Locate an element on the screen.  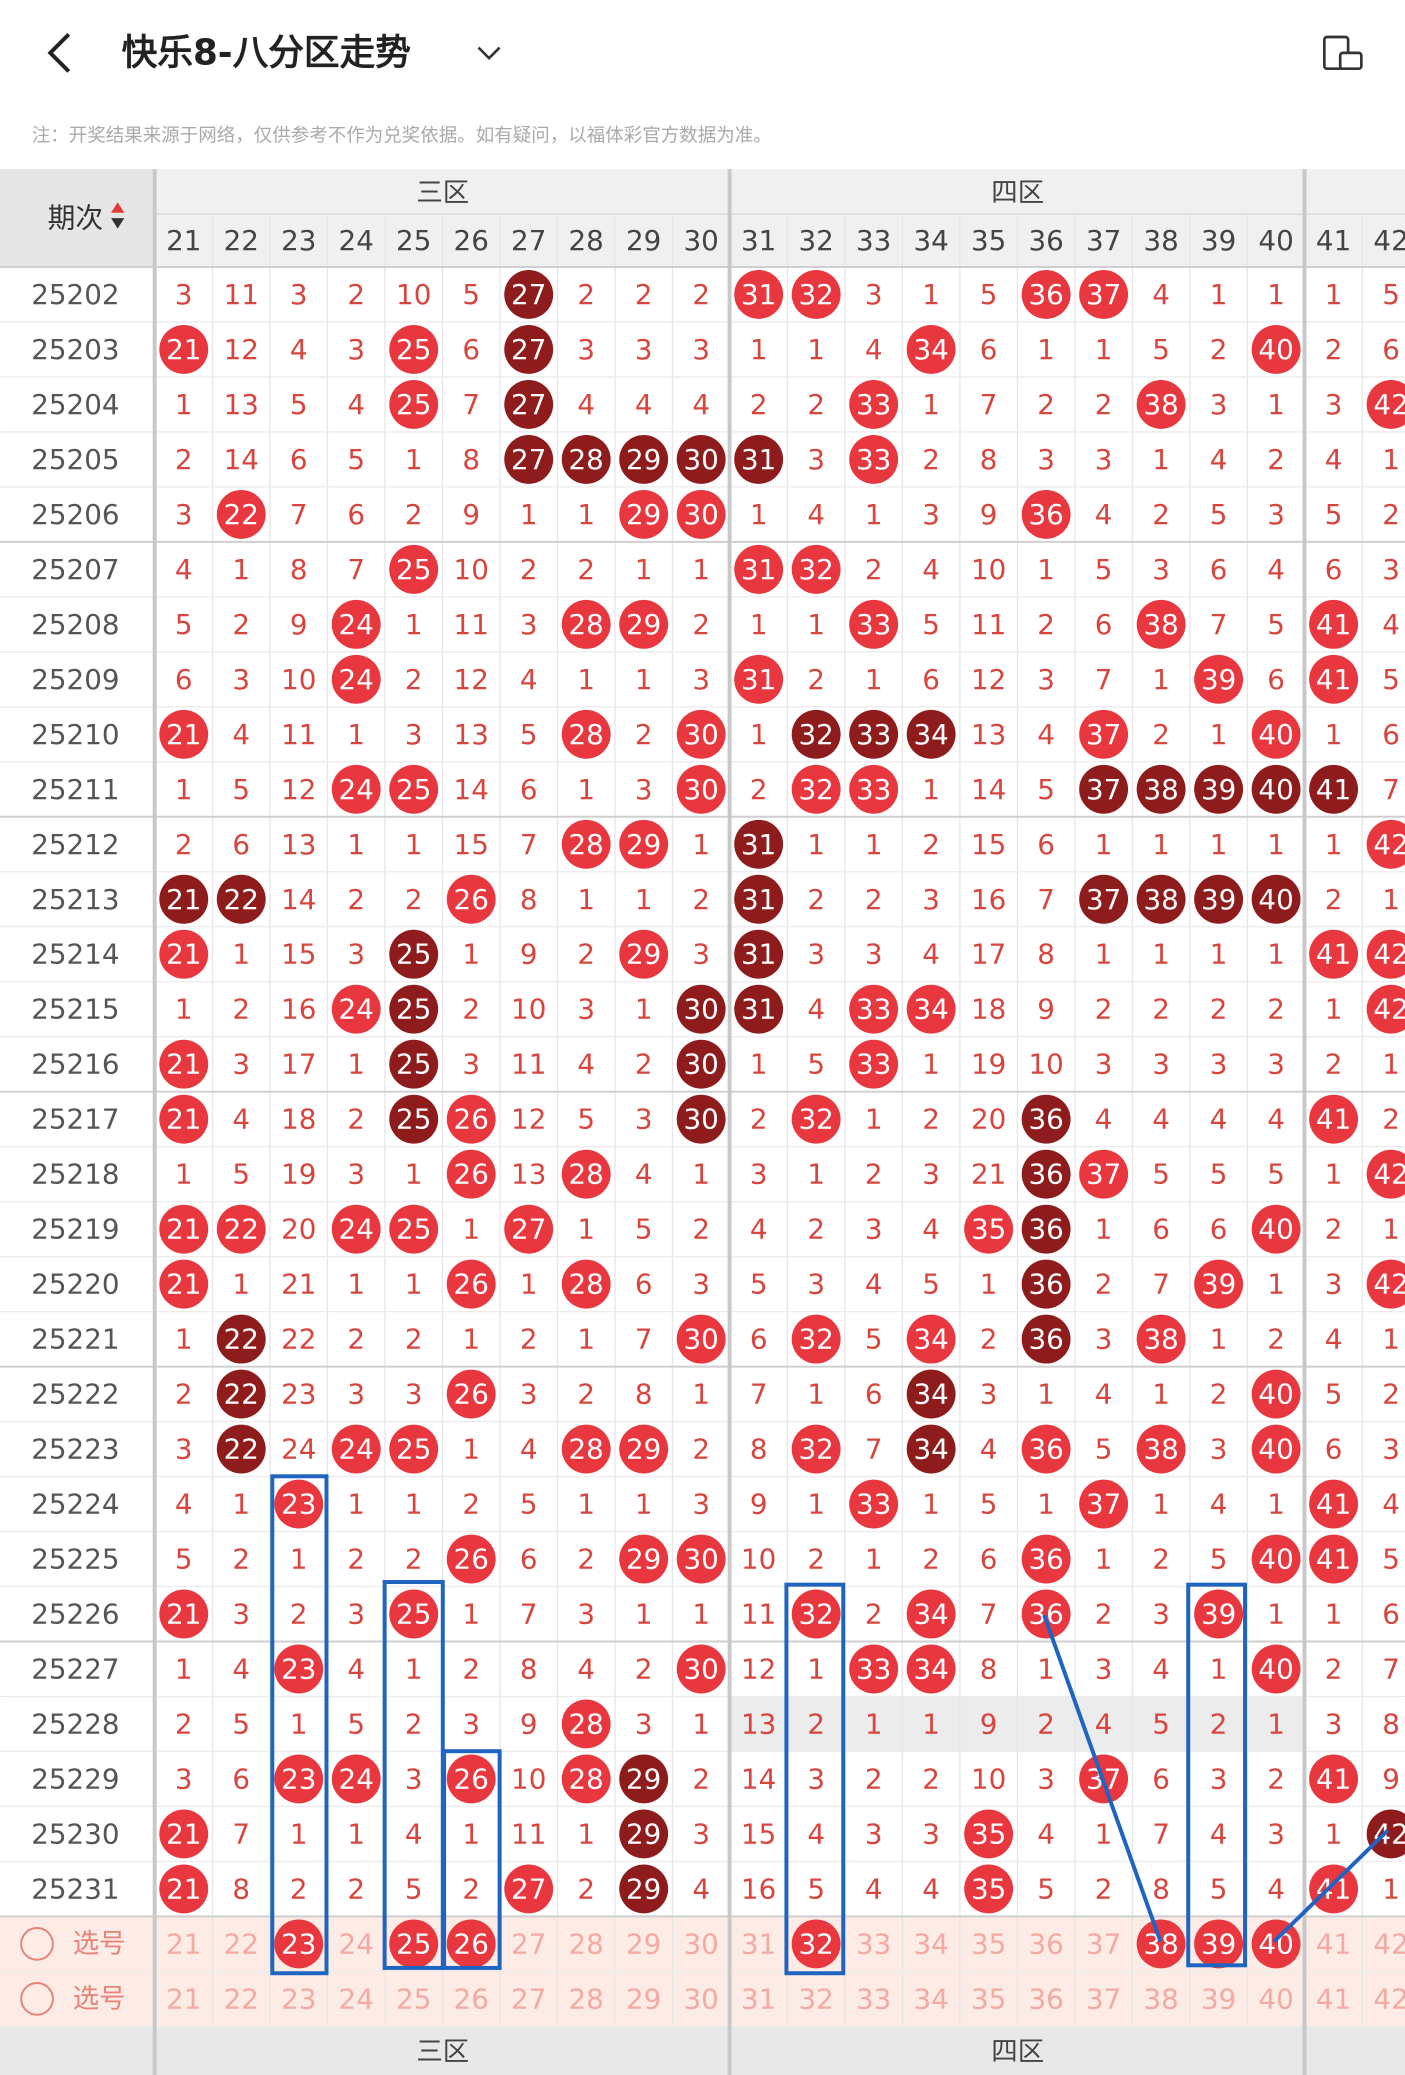
cell-value: 9 is located at coordinates (989, 1723).